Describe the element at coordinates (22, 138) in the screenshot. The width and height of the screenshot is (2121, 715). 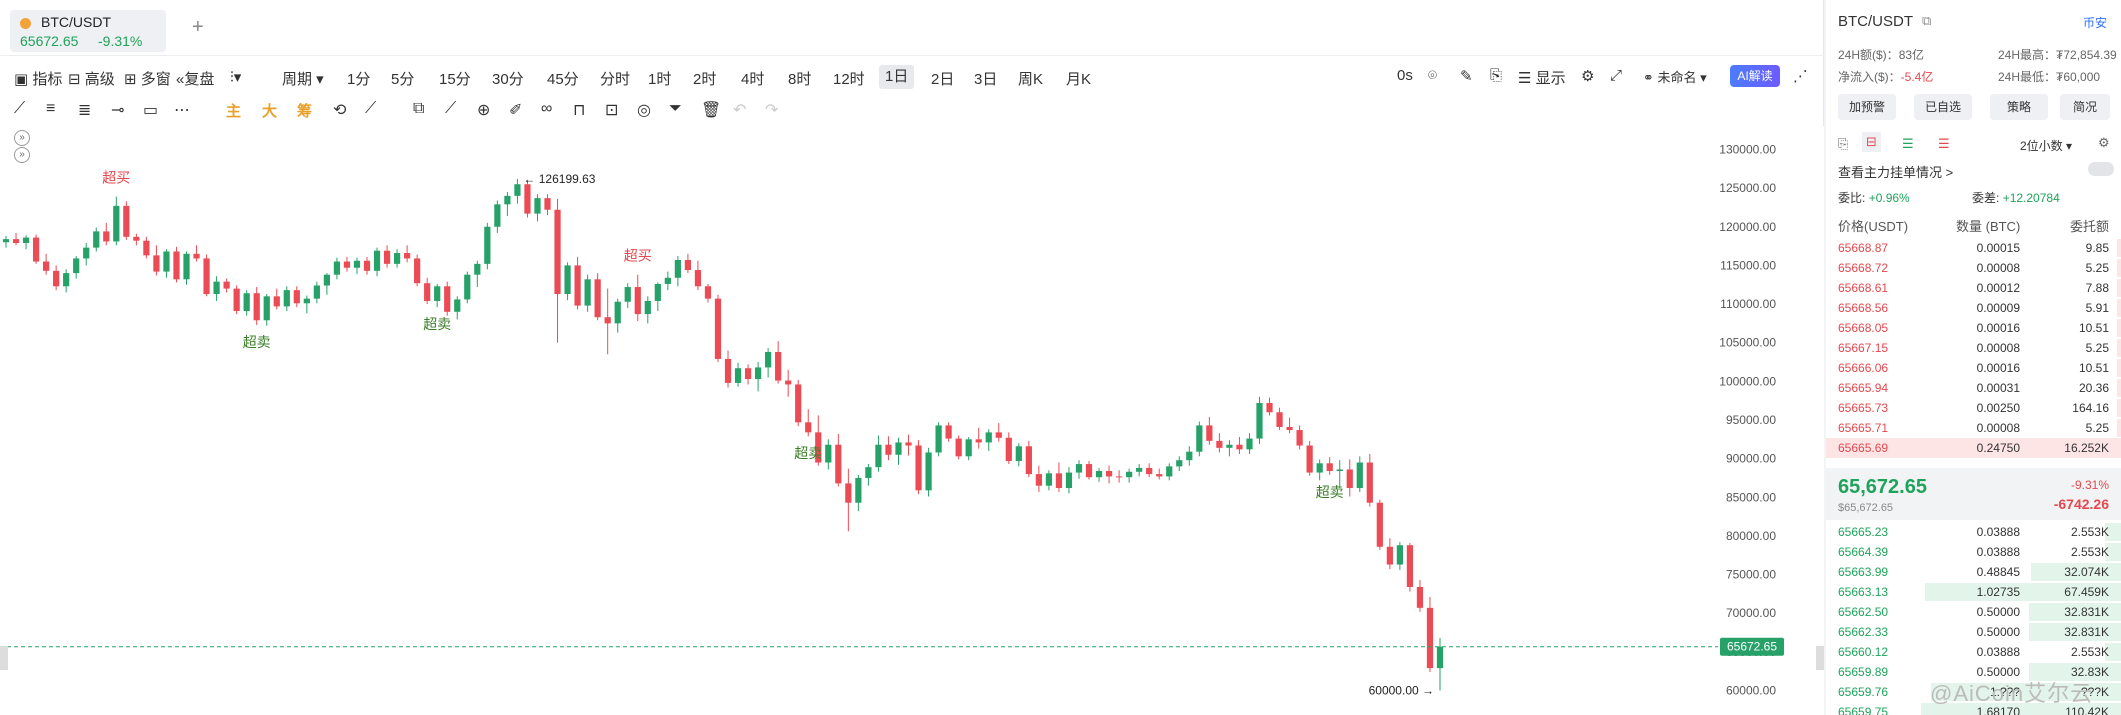
I see `collapse-icon: »` at that location.